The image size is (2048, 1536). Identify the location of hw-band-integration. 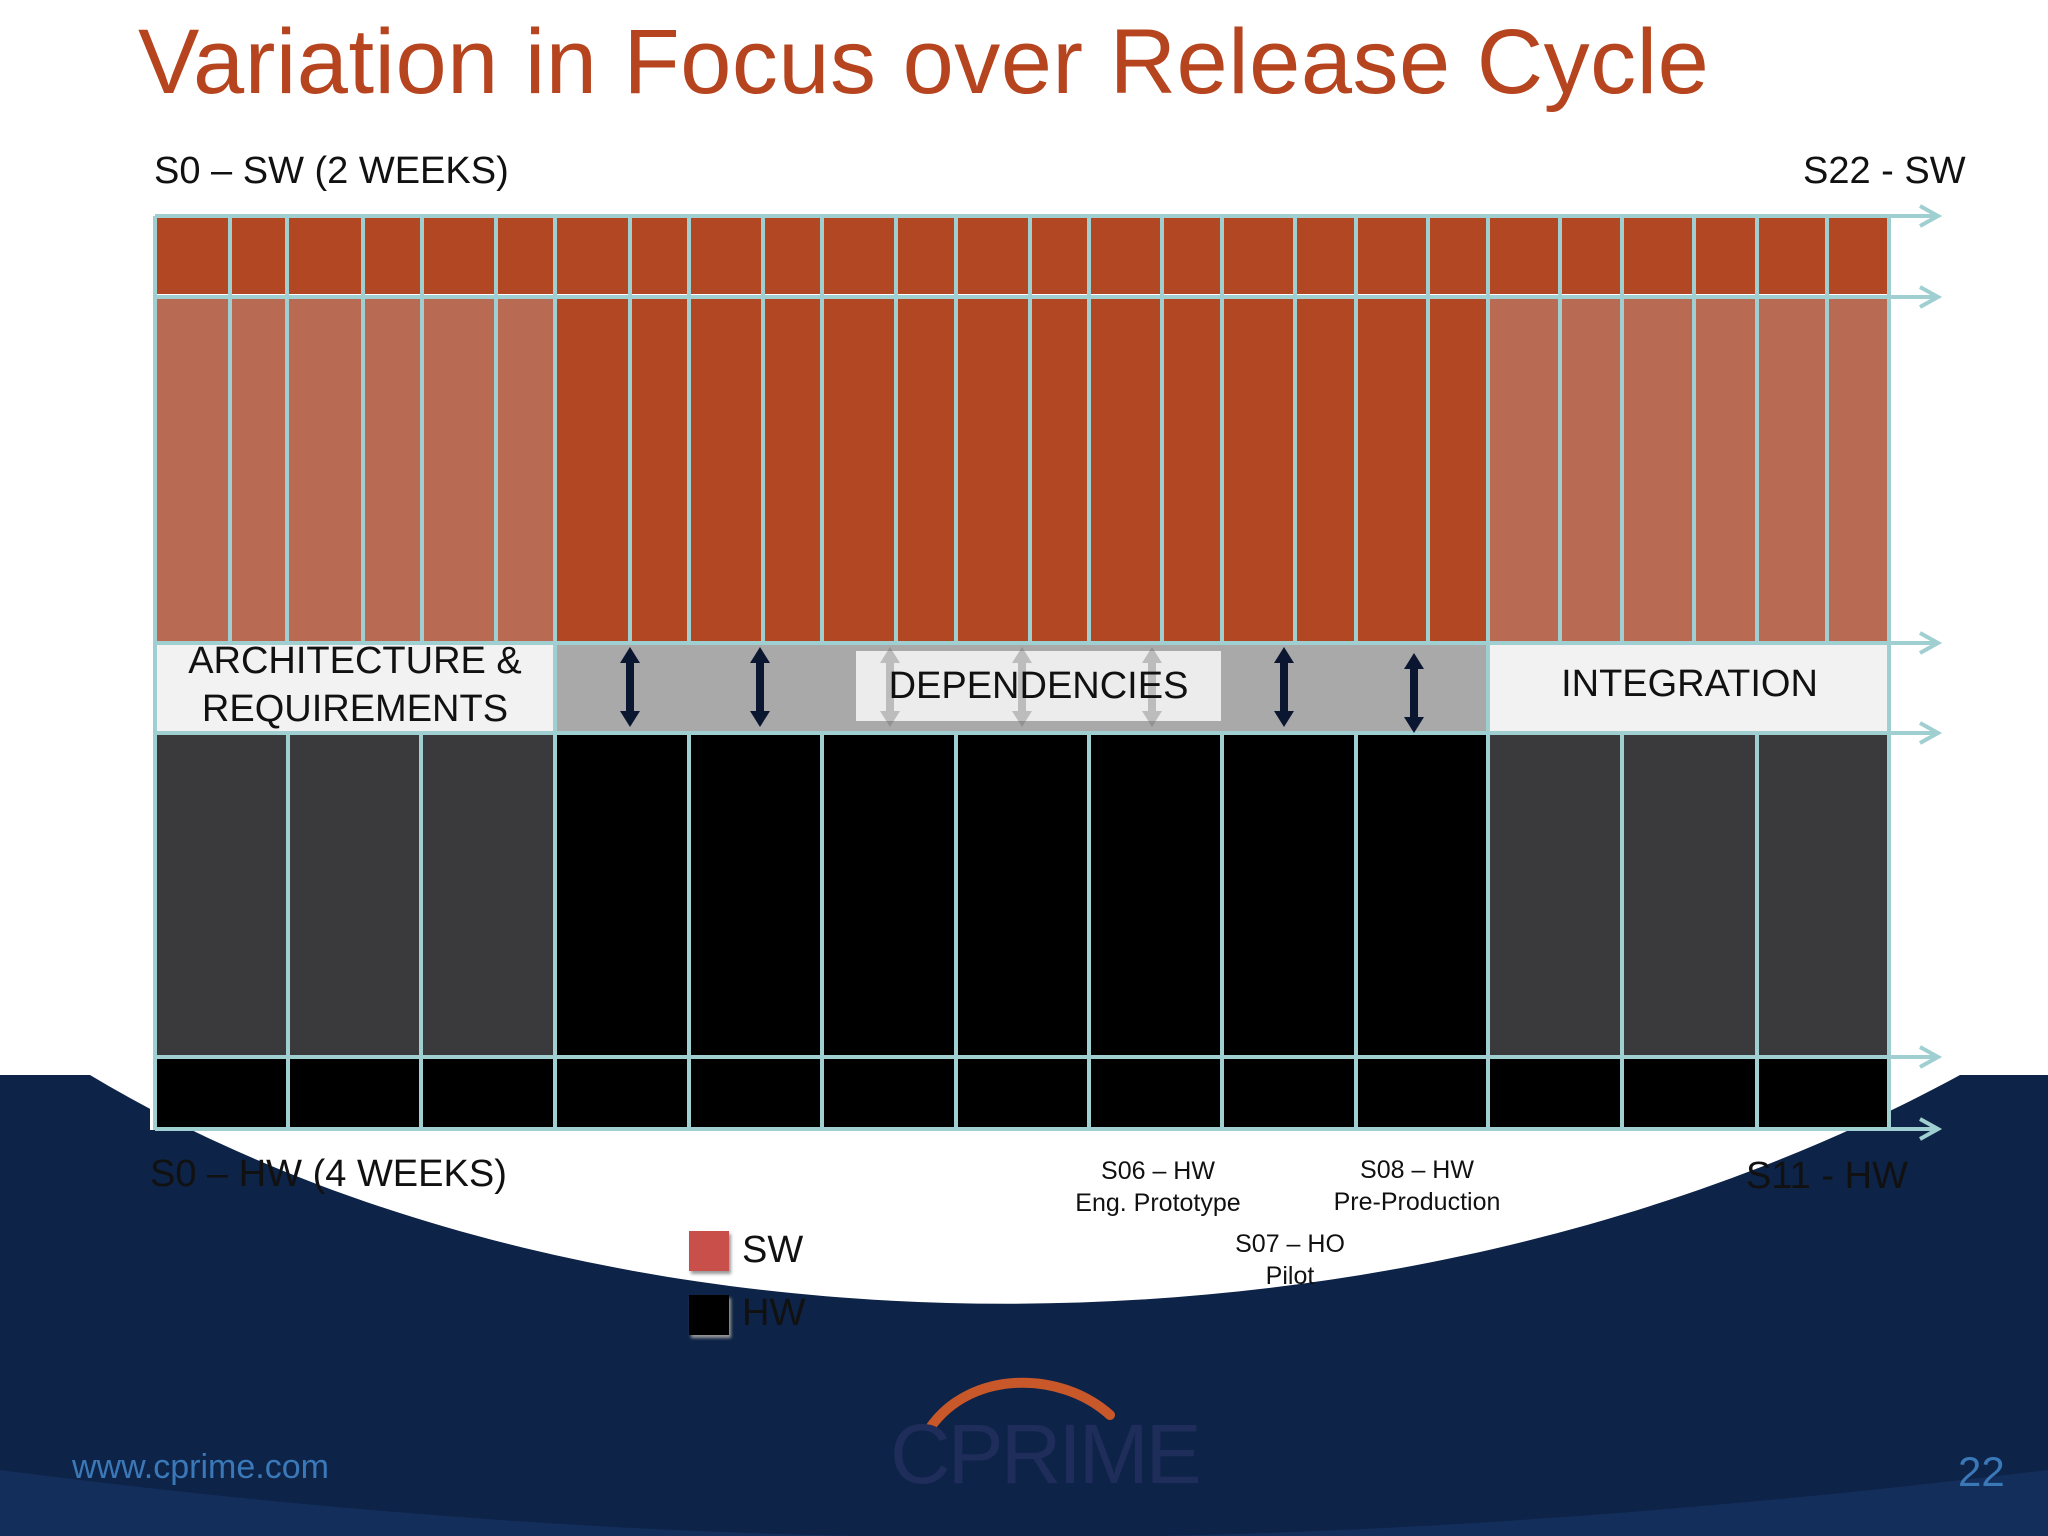
(1688, 894).